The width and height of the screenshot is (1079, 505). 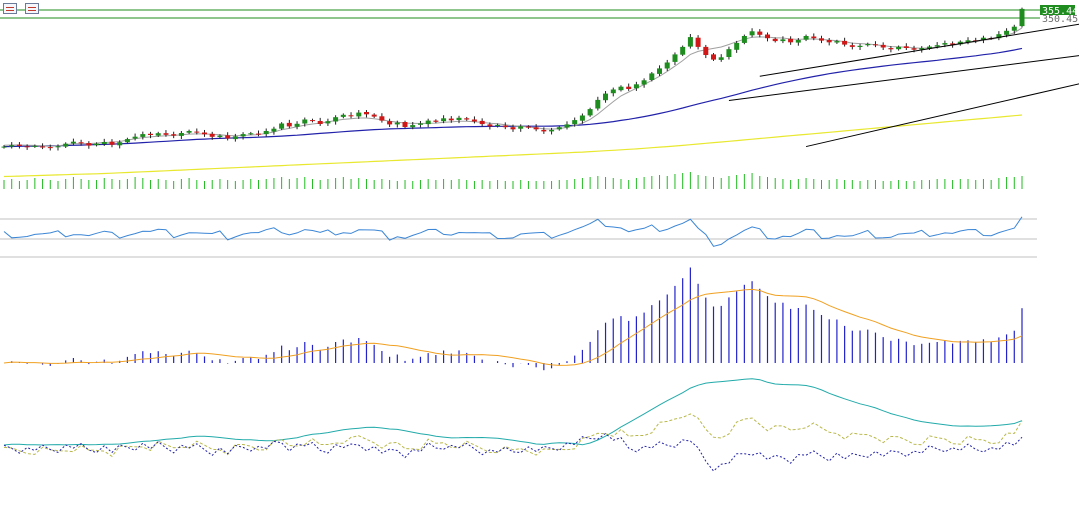 What do you see at coordinates (32, 8) in the screenshot?
I see `chart-save-icon` at bounding box center [32, 8].